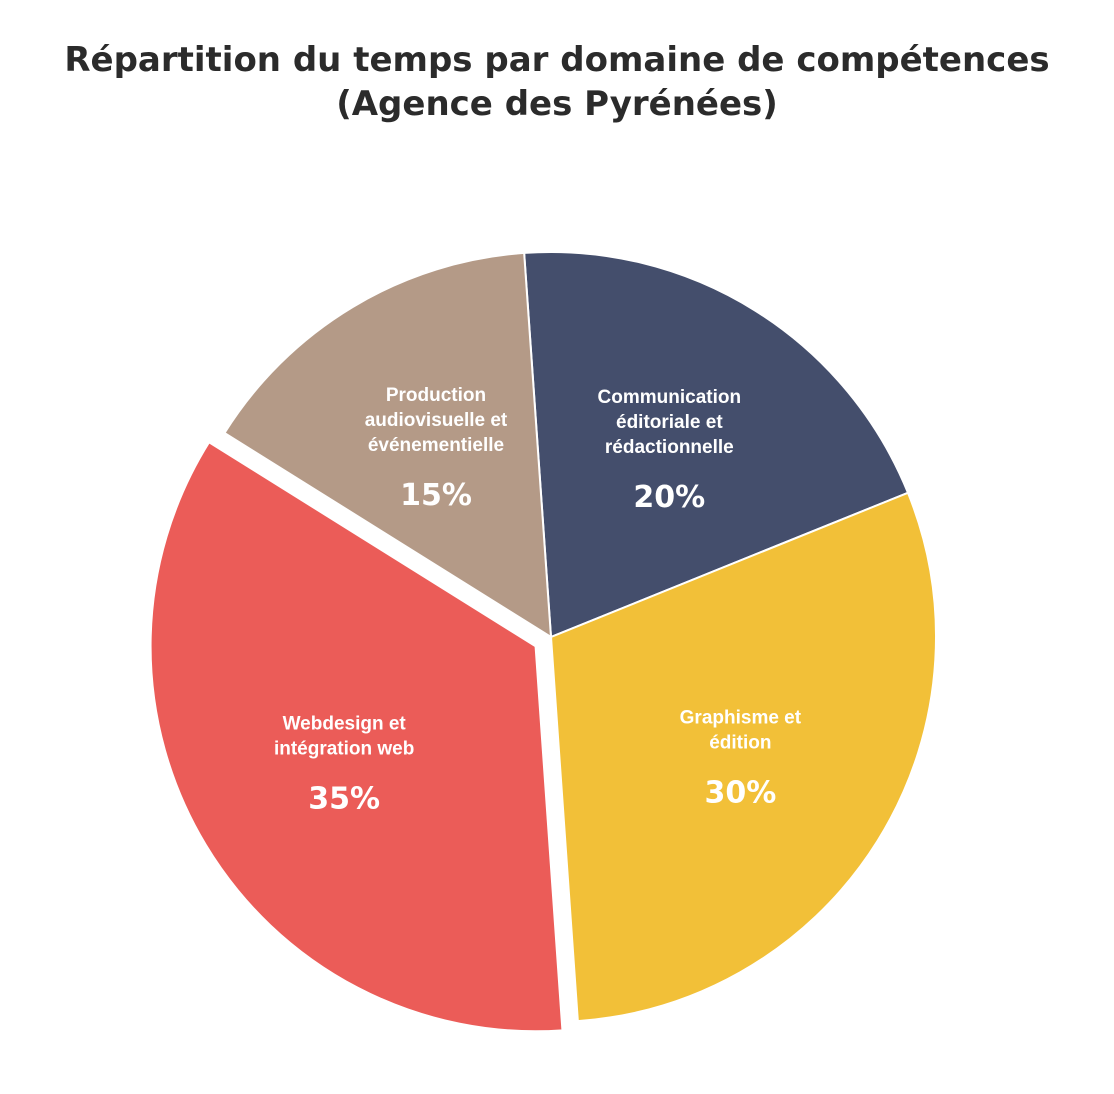  What do you see at coordinates (741, 717) in the screenshot?
I see `slice-label-line: Graphisme et` at bounding box center [741, 717].